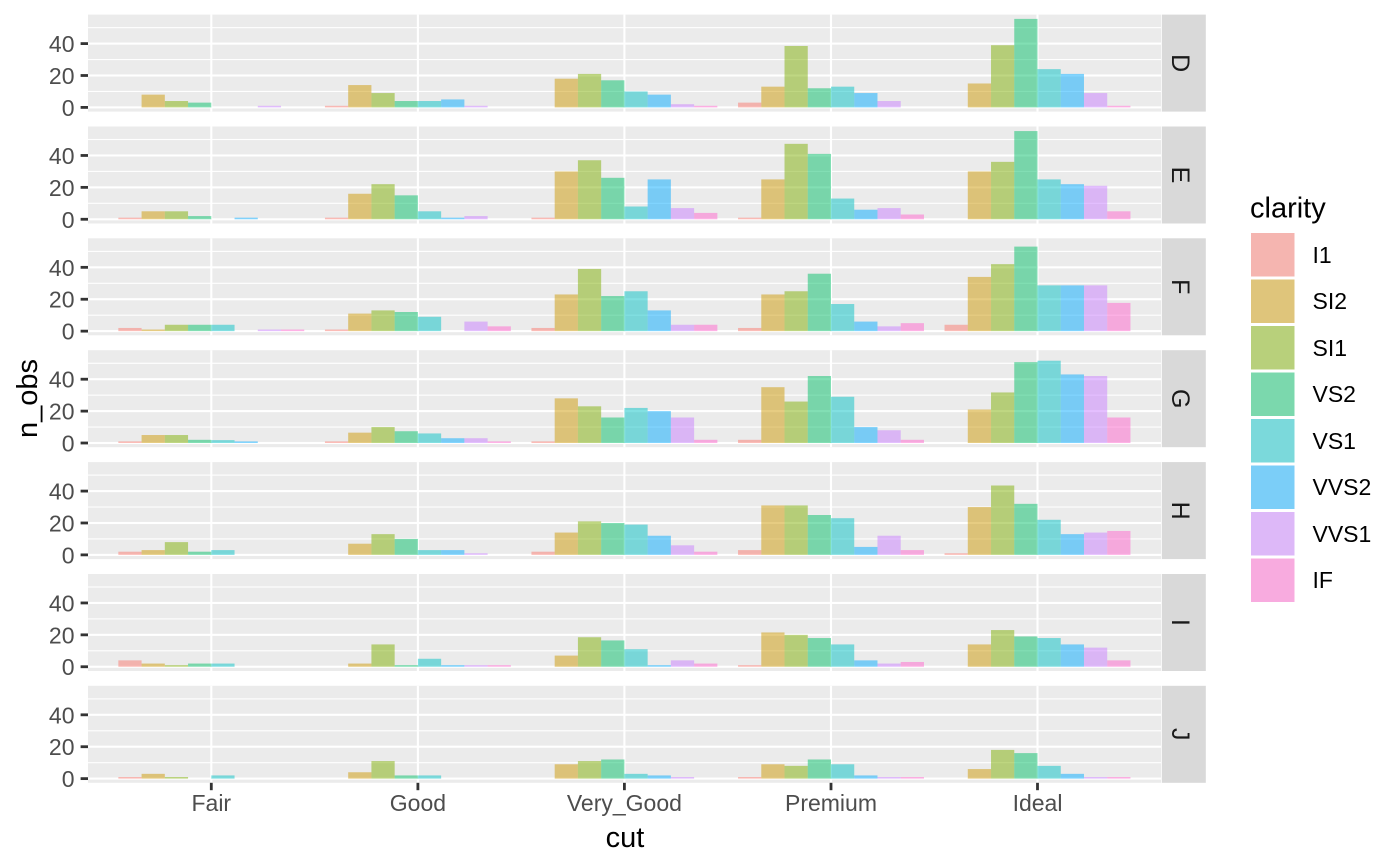 The height and width of the screenshot is (866, 1400). What do you see at coordinates (1323, 580) in the screenshot?
I see `svg-text: IF` at bounding box center [1323, 580].